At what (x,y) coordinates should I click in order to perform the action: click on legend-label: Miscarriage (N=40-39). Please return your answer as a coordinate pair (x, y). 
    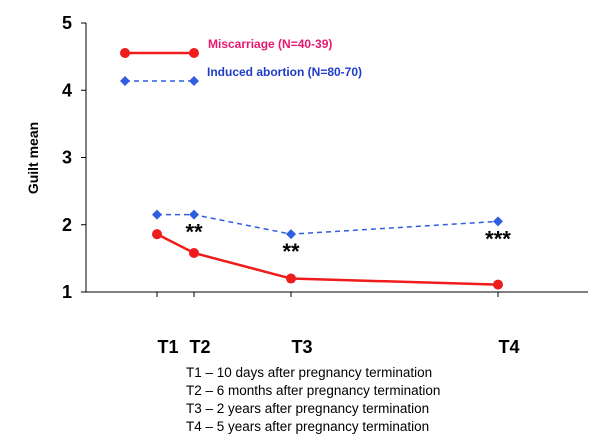
    Looking at the image, I should click on (270, 44).